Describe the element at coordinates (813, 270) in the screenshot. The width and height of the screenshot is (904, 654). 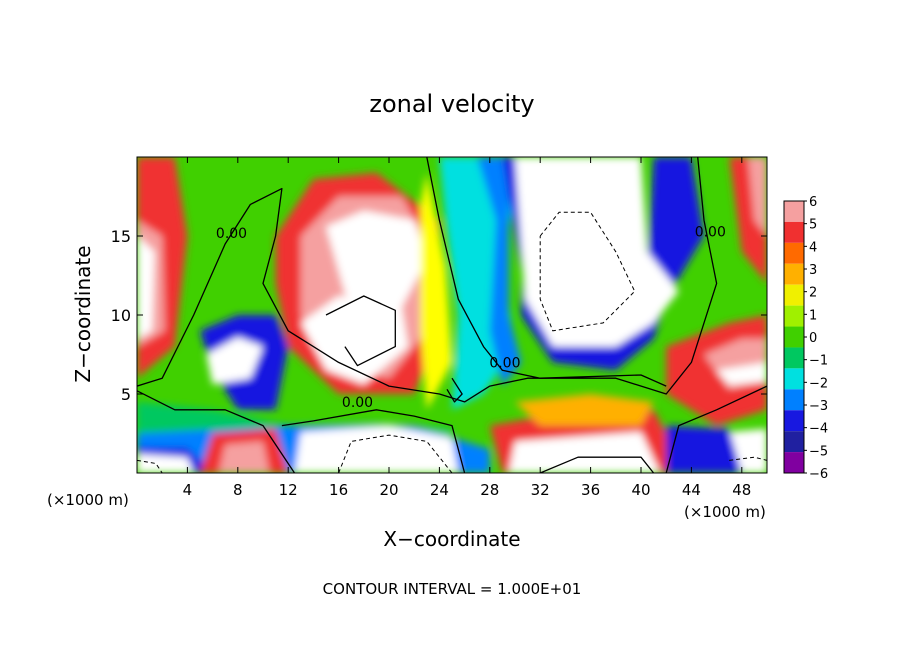
I see `colorbar-label: 3` at that location.